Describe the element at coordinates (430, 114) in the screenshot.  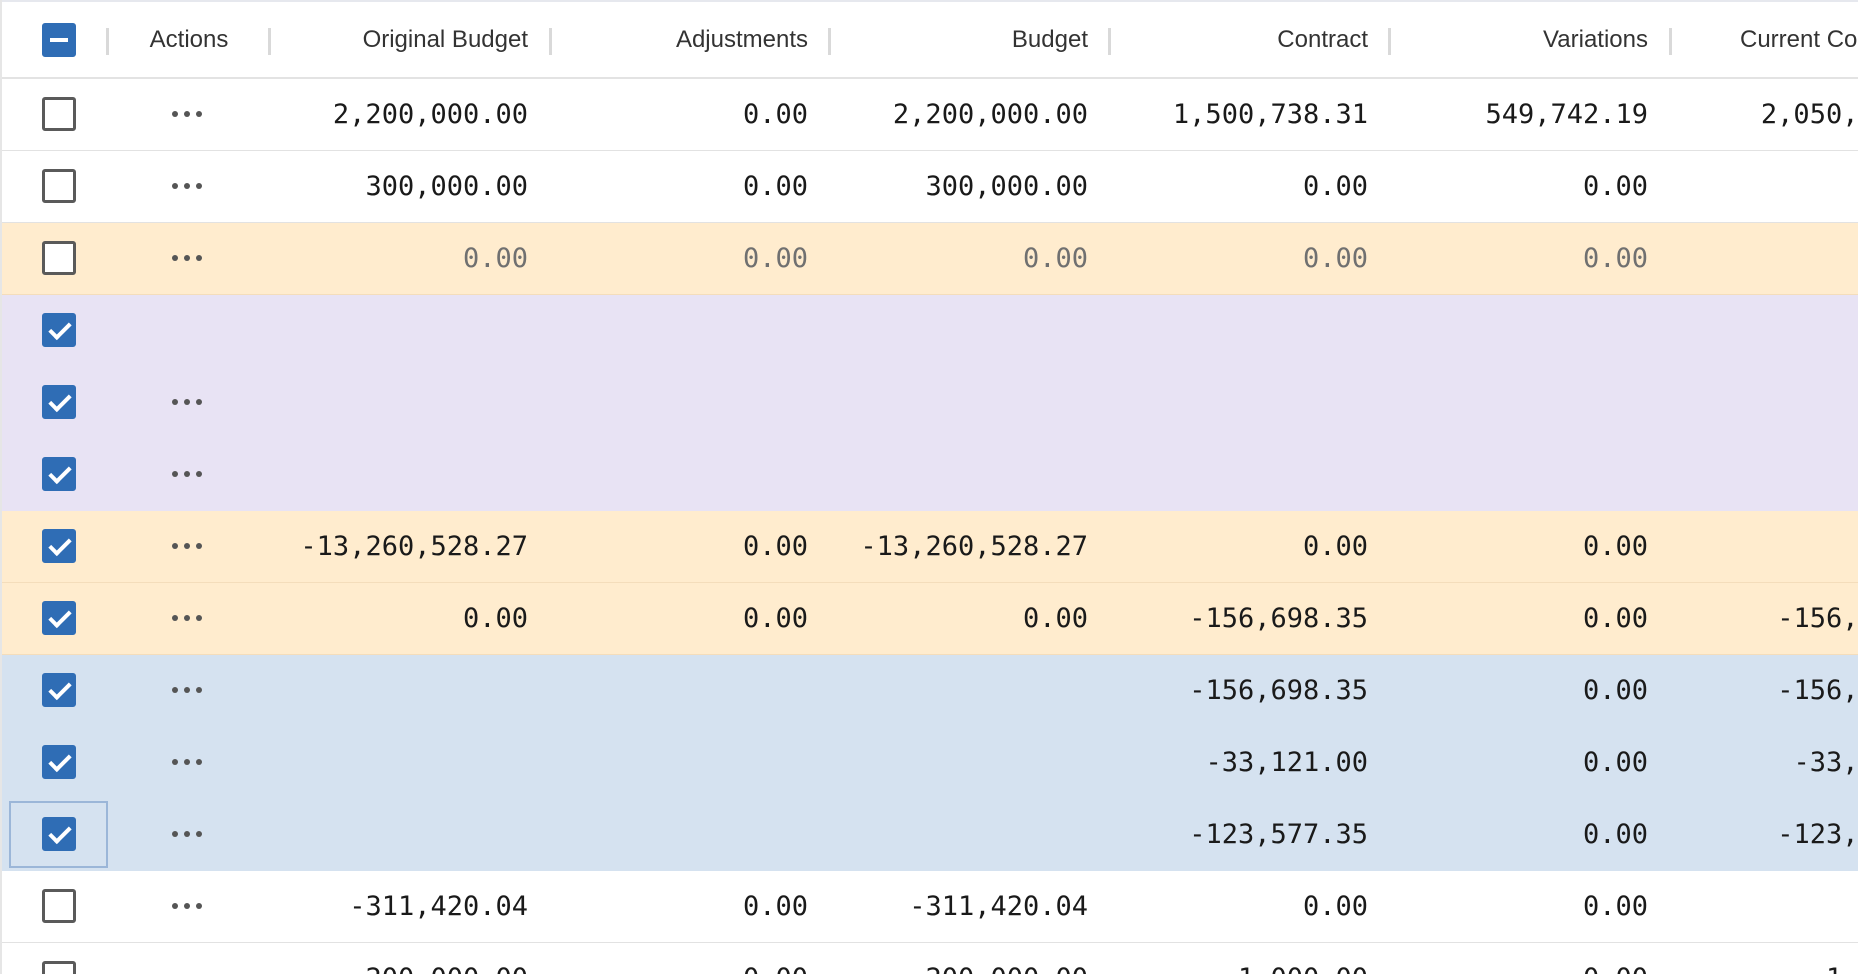
I see `cell-original-budget: 2,200,000.00` at that location.